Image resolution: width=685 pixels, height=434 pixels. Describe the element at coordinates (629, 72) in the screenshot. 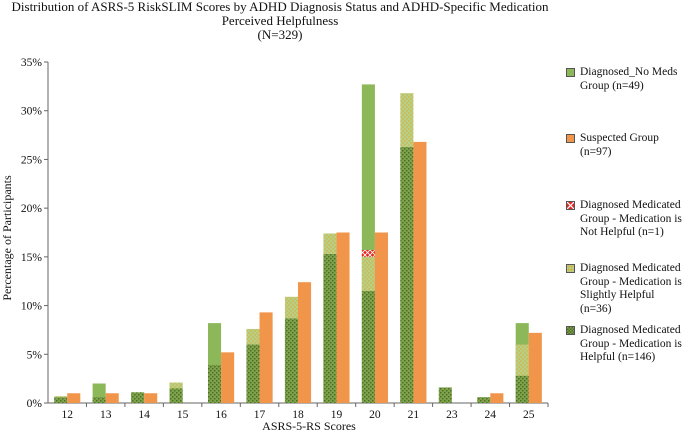

I see `legend-label: Diagnosed_No Meds` at that location.